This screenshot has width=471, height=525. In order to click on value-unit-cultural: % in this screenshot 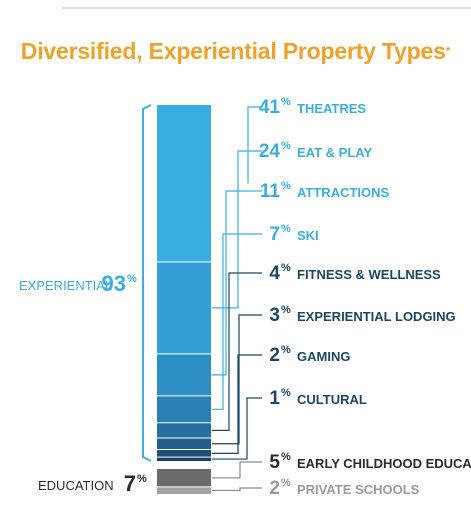, I will do `click(286, 393)`.